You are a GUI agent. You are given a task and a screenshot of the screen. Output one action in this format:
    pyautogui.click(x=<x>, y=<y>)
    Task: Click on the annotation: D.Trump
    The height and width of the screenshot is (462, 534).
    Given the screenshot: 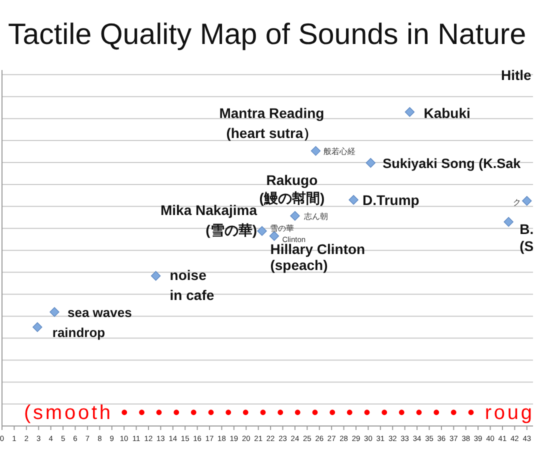 What is the action you would take?
    pyautogui.click(x=391, y=200)
    